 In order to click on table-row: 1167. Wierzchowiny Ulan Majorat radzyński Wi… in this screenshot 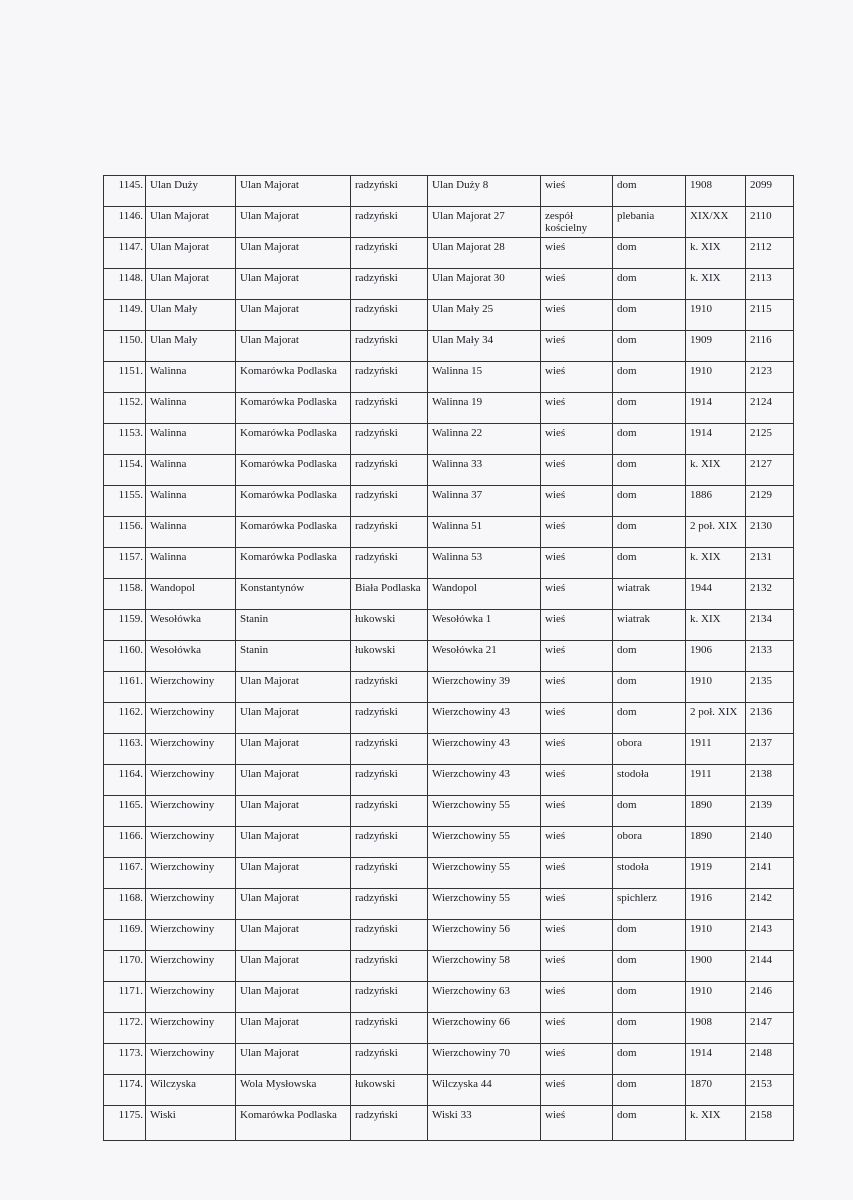, I will do `click(448, 873)`.